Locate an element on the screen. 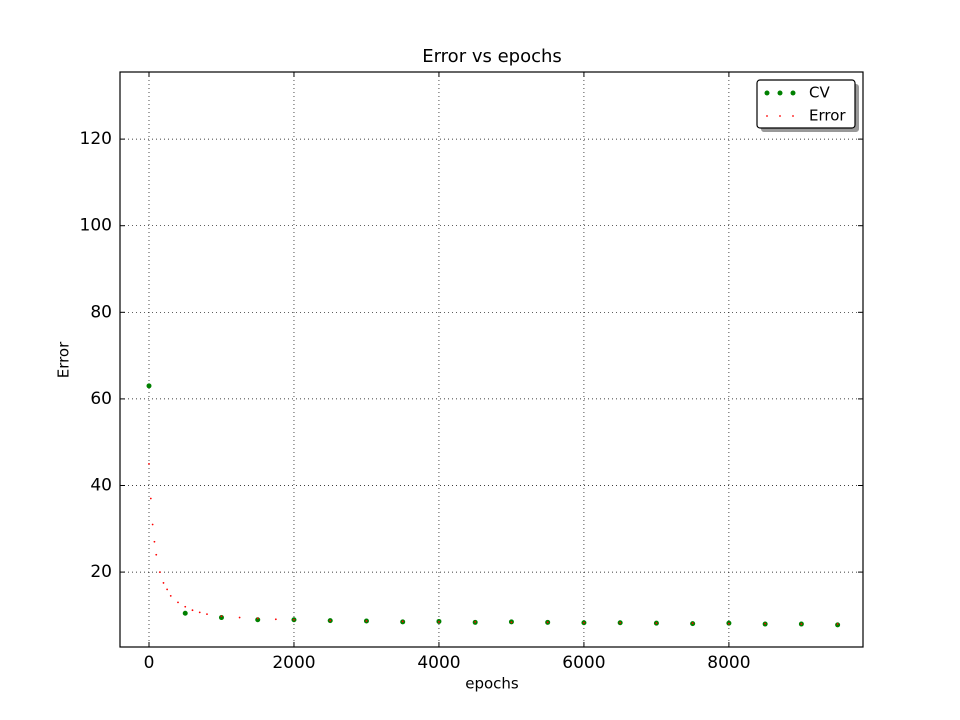 The image size is (960, 720). chart-title: Error vs epochs is located at coordinates (492, 56).